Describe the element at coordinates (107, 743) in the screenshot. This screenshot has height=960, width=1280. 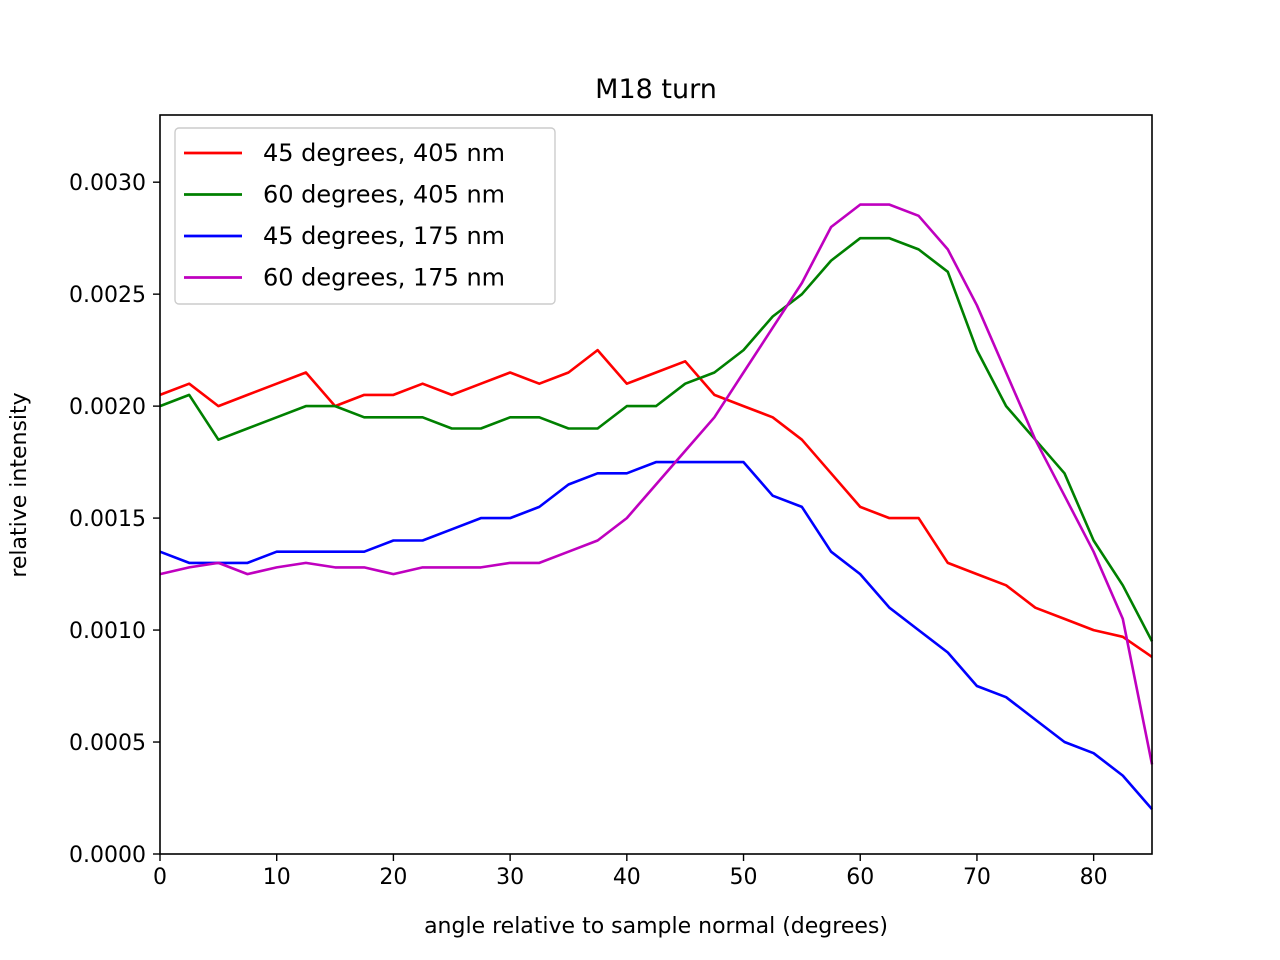
I see `y-tick-label: 0.0005` at that location.